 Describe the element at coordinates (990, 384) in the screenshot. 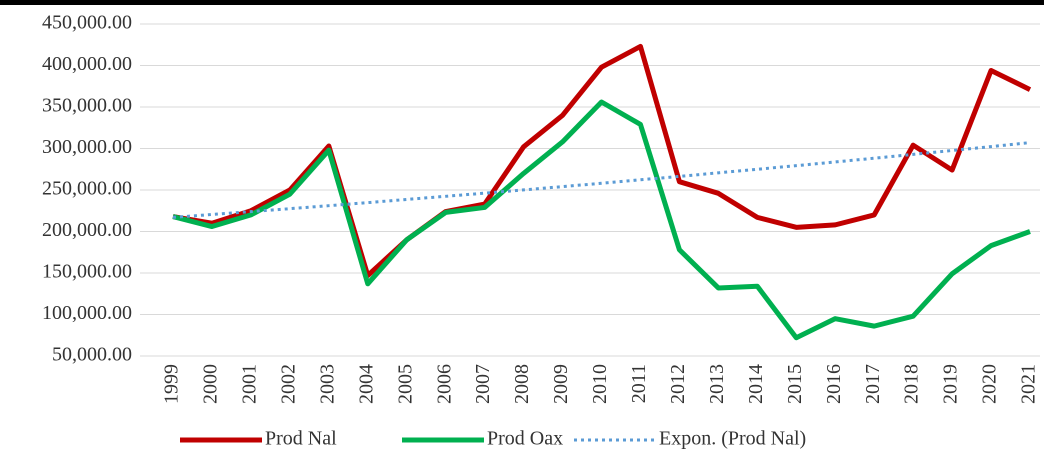

I see `x-tick-label: 2020` at that location.